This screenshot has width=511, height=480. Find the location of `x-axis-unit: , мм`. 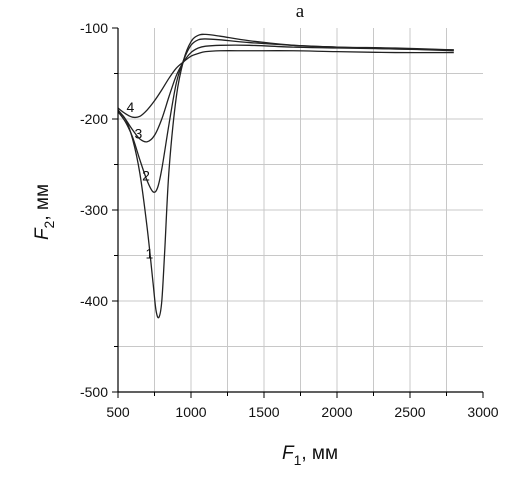

x-axis-unit: , мм is located at coordinates (319, 453).